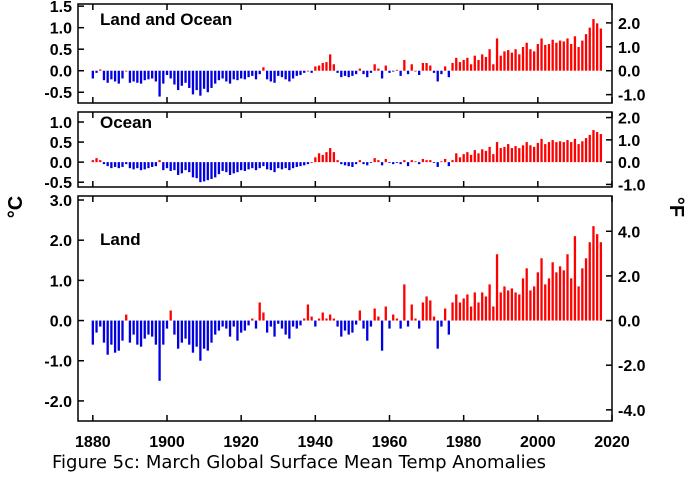 This screenshot has width=691, height=479. What do you see at coordinates (482, 306) in the screenshot?
I see `bar-1985` at bounding box center [482, 306].